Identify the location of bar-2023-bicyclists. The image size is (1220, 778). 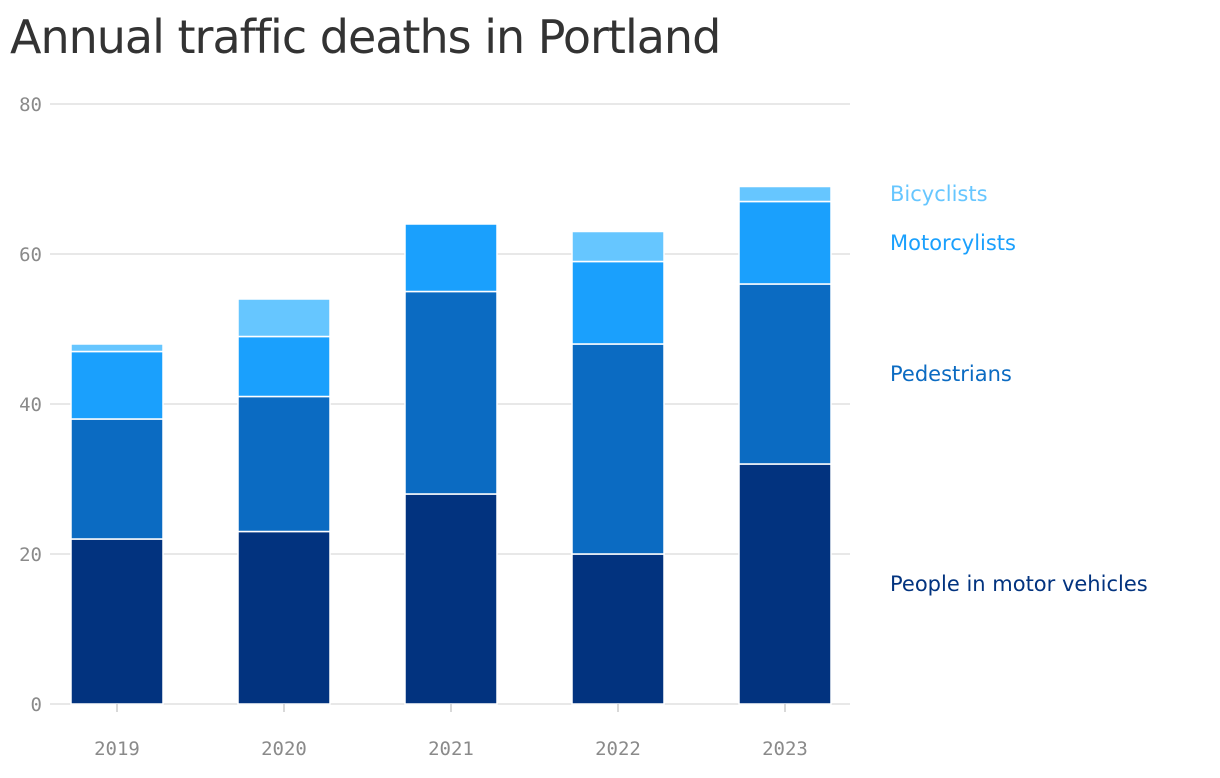
(785, 194).